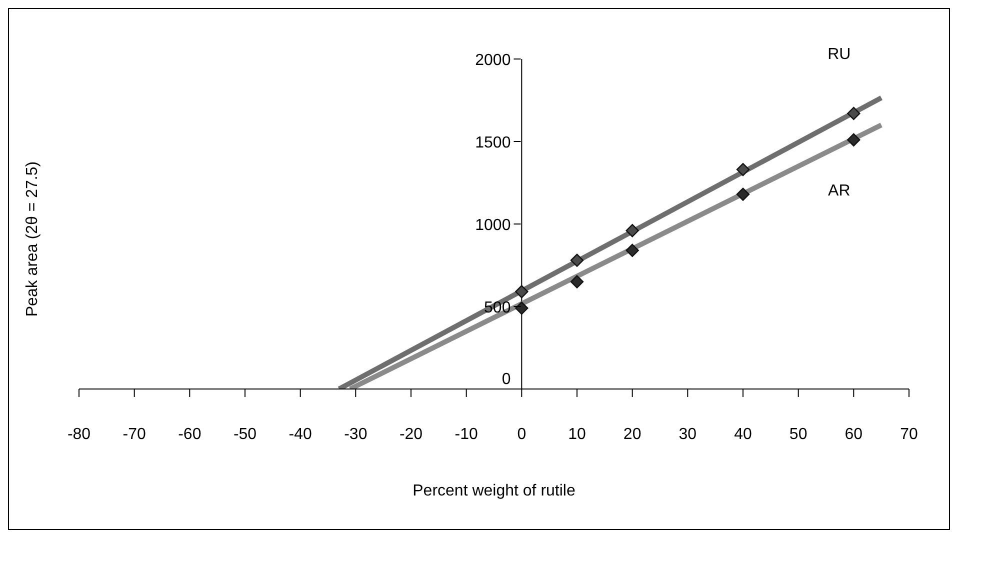  I want to click on x-tick-label: 20, so click(632, 434).